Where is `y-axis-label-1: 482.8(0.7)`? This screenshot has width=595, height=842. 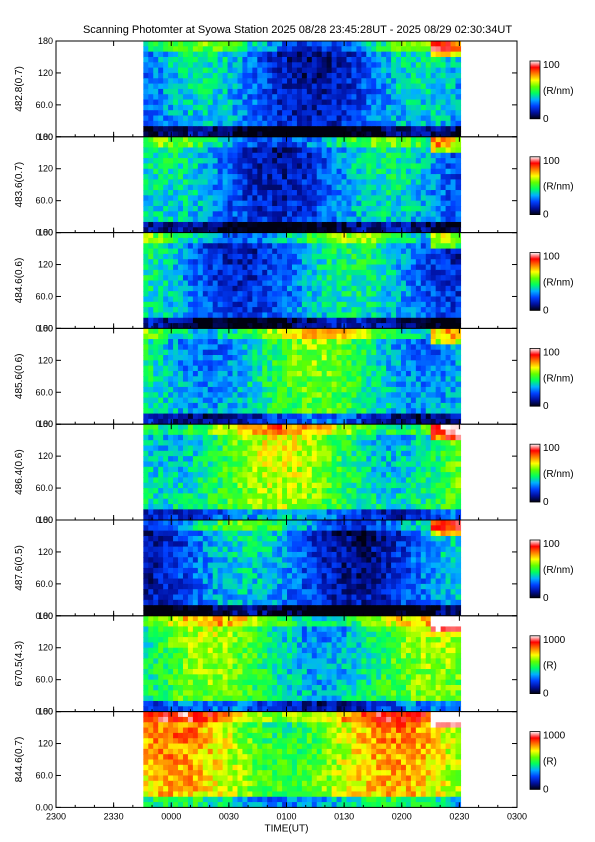 y-axis-label-1: 482.8(0.7) is located at coordinates (19, 89).